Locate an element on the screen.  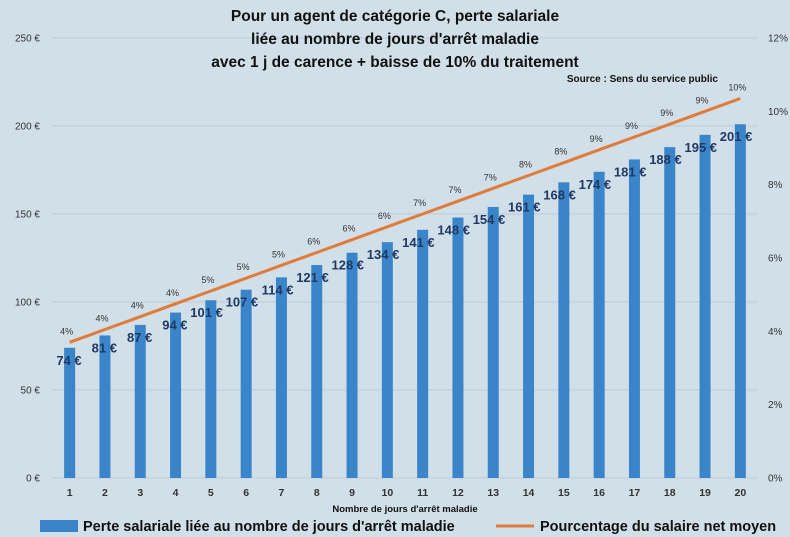
bar-value-label: 81 € is located at coordinates (104, 347).